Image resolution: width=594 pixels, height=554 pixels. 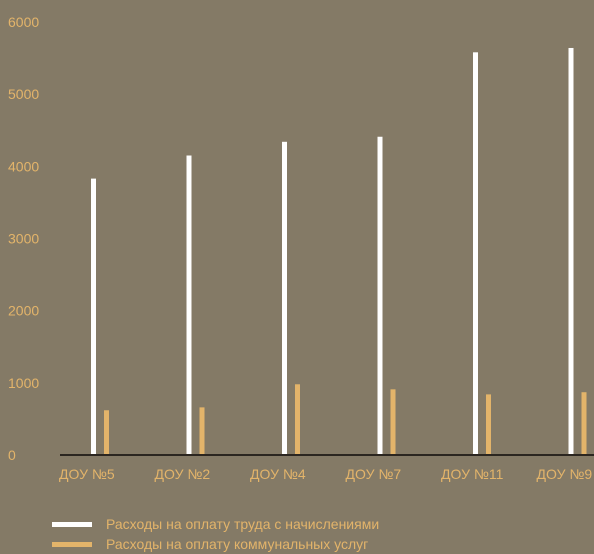 I want to click on y-tick-label: 3000, so click(x=23, y=239).